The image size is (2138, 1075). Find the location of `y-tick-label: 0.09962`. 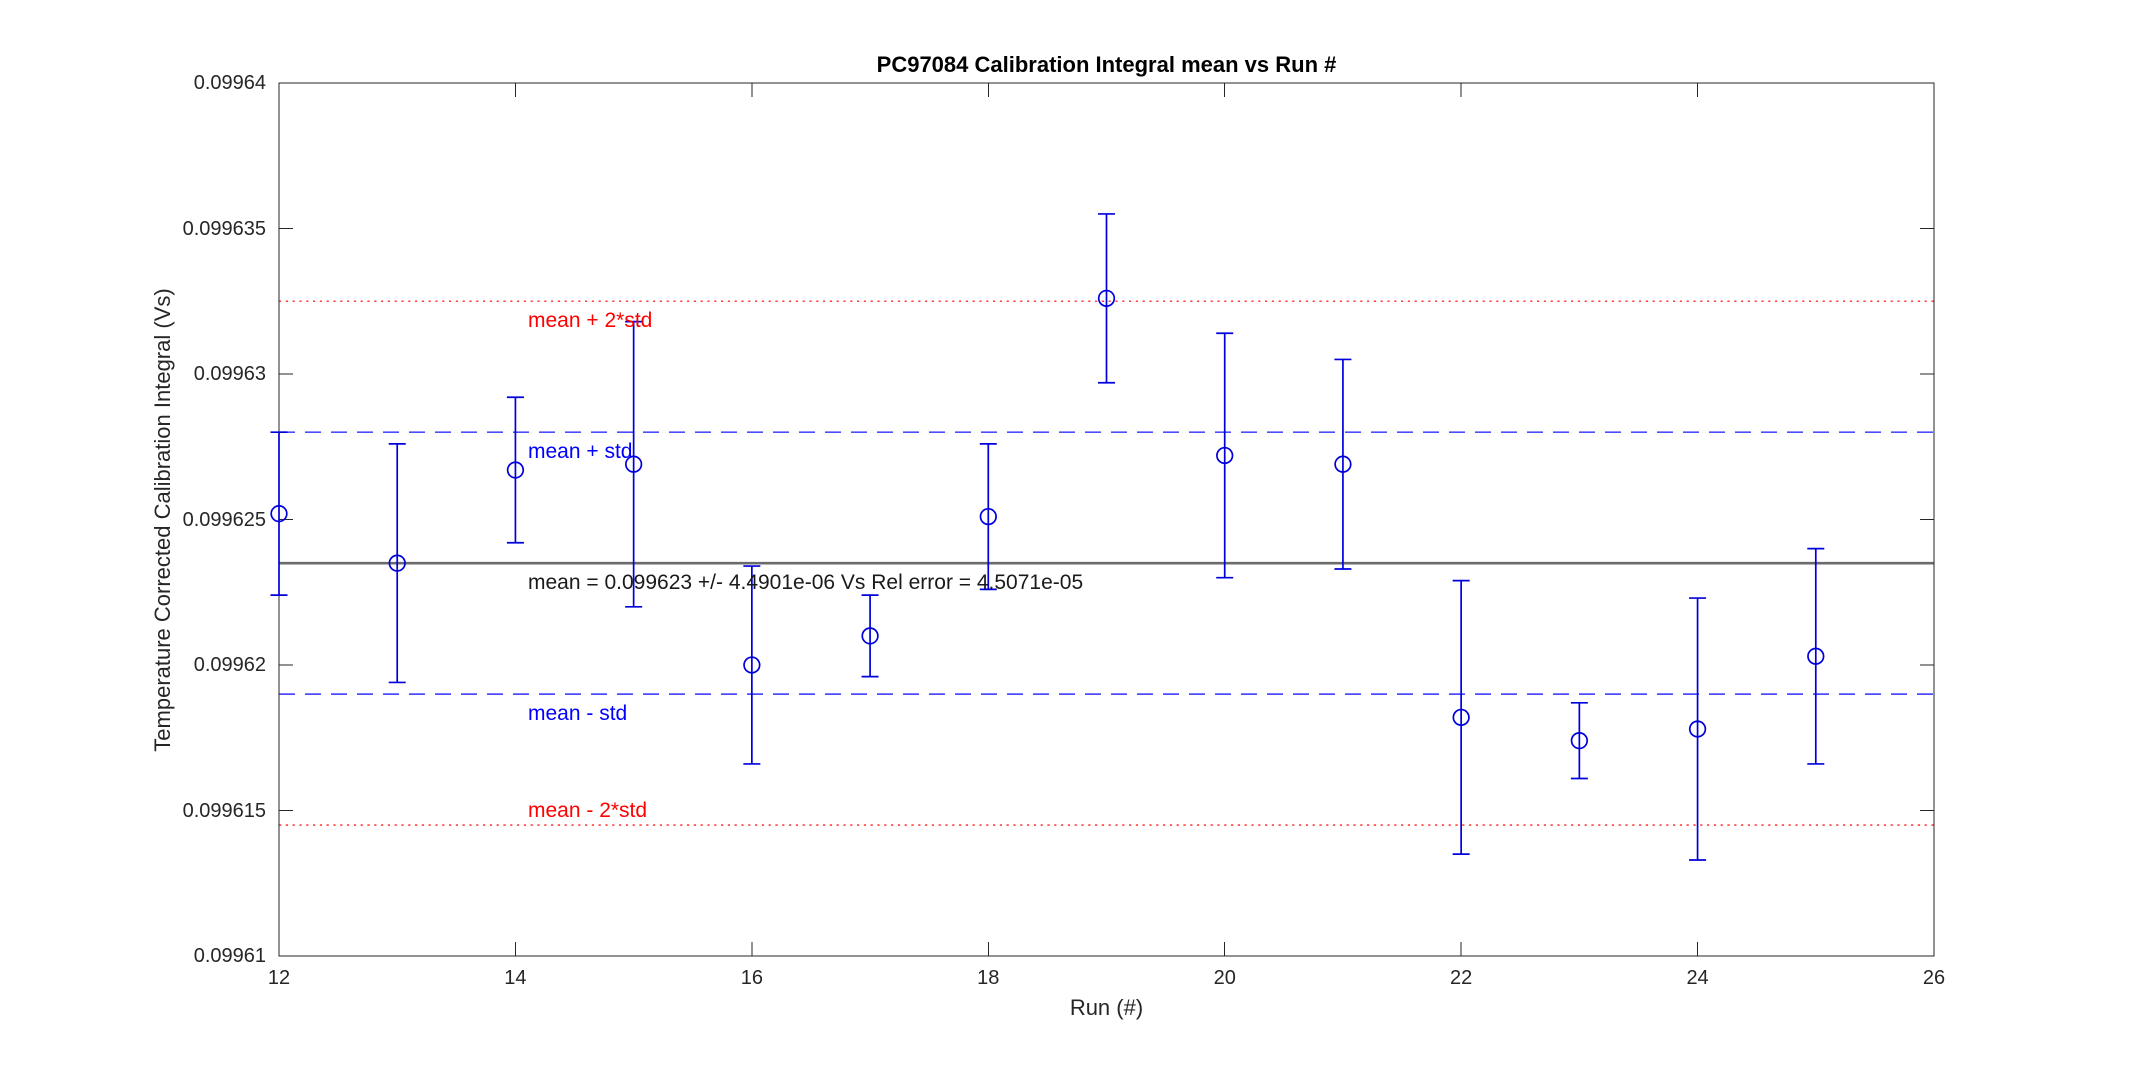

y-tick-label: 0.09962 is located at coordinates (229, 665).